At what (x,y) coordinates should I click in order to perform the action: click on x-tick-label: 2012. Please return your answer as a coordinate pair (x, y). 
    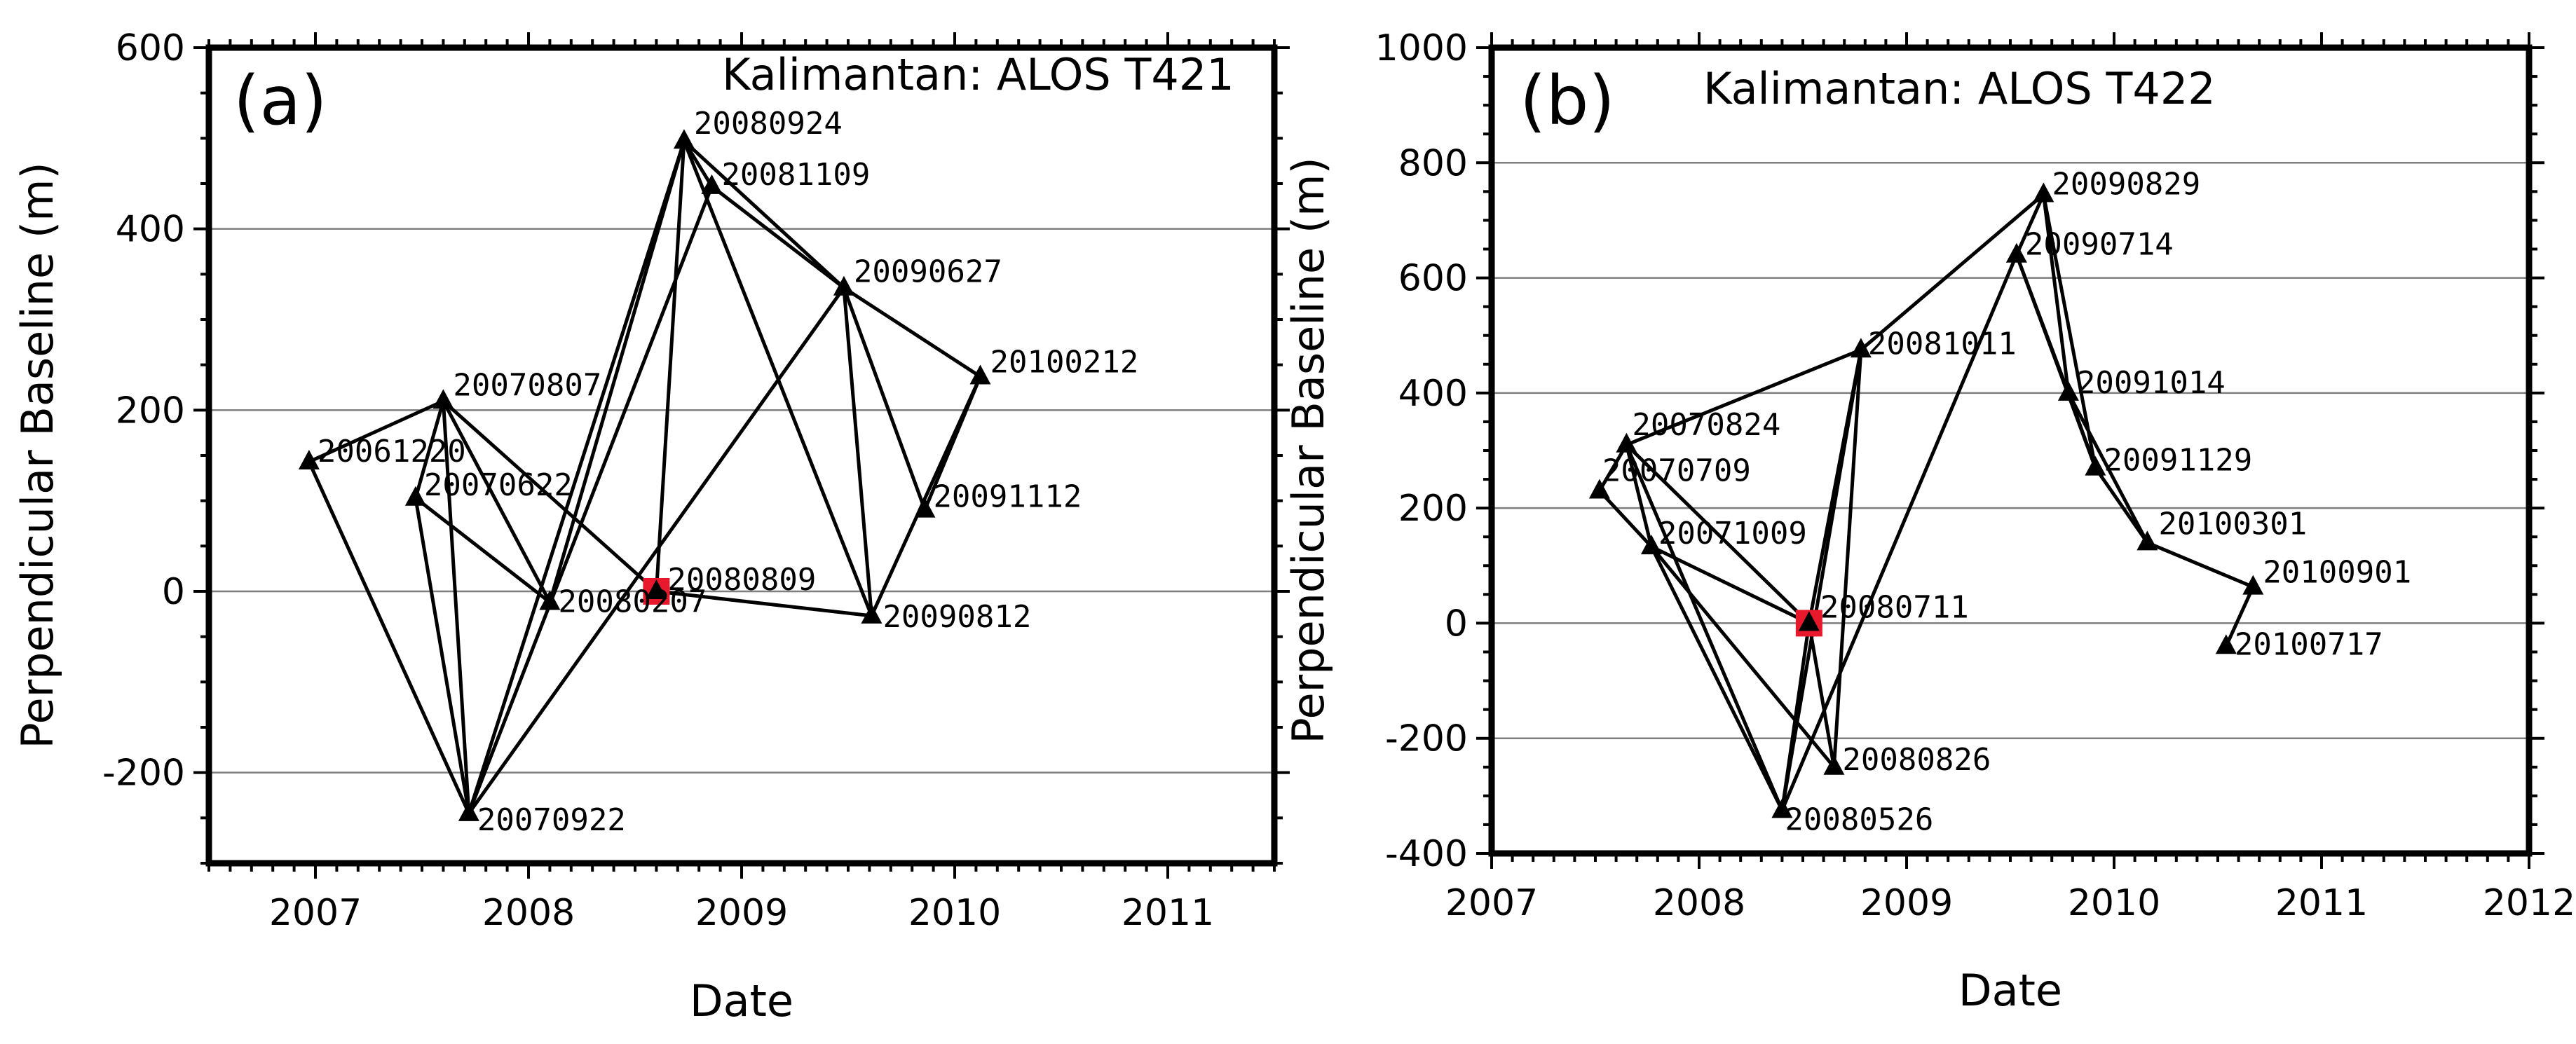
    Looking at the image, I should click on (2529, 903).